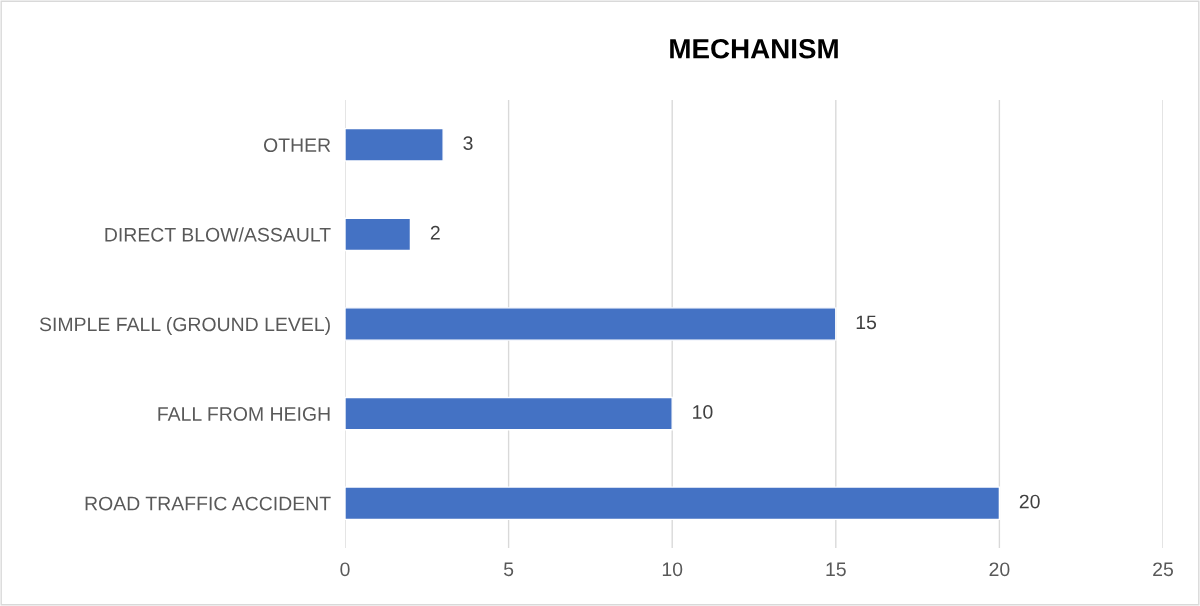 The image size is (1200, 606). Describe the element at coordinates (435, 232) in the screenshot. I see `data-label: 2` at that location.